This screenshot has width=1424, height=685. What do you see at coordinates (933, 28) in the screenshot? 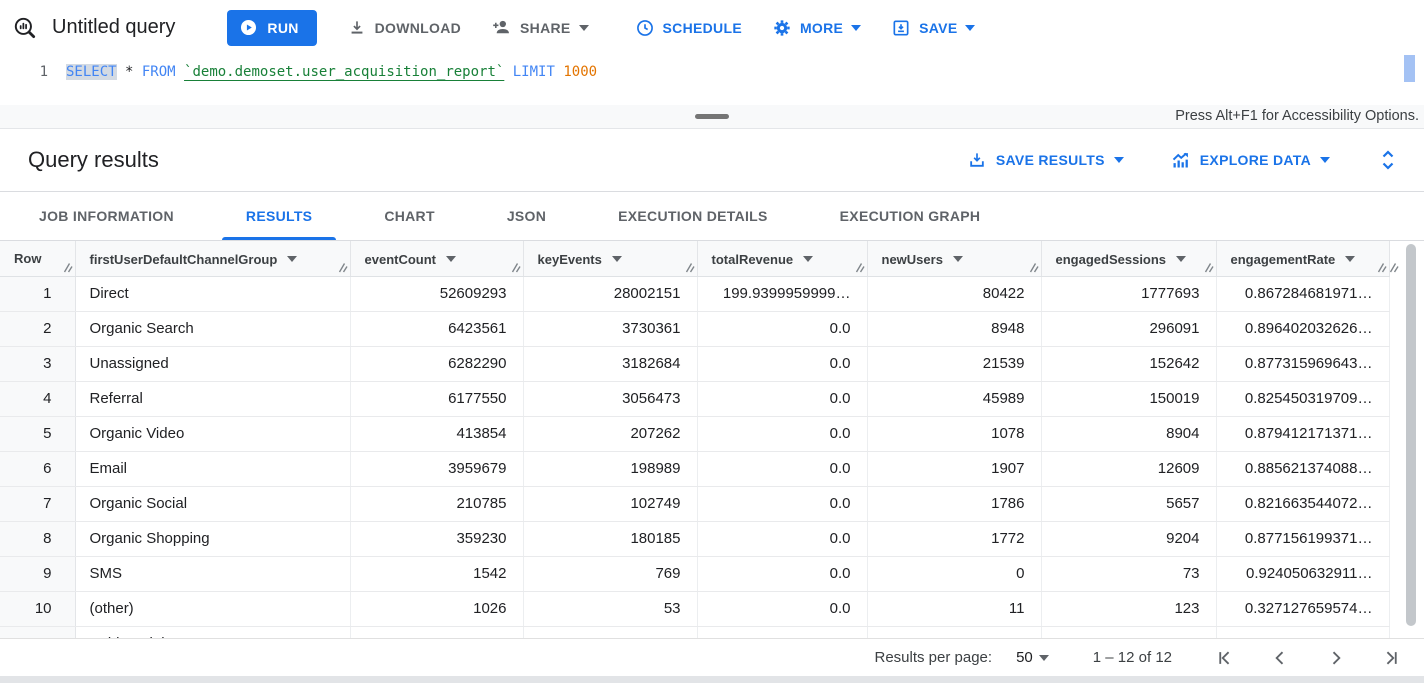
I see `save-button: SAVE` at bounding box center [933, 28].